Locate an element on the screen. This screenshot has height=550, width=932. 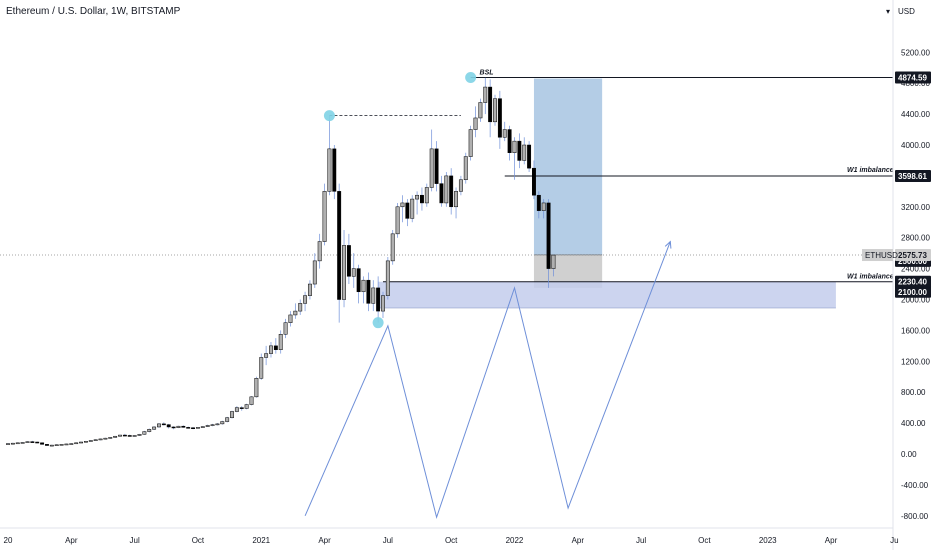
symbol-tag: ETHUSD is located at coordinates (881, 255).